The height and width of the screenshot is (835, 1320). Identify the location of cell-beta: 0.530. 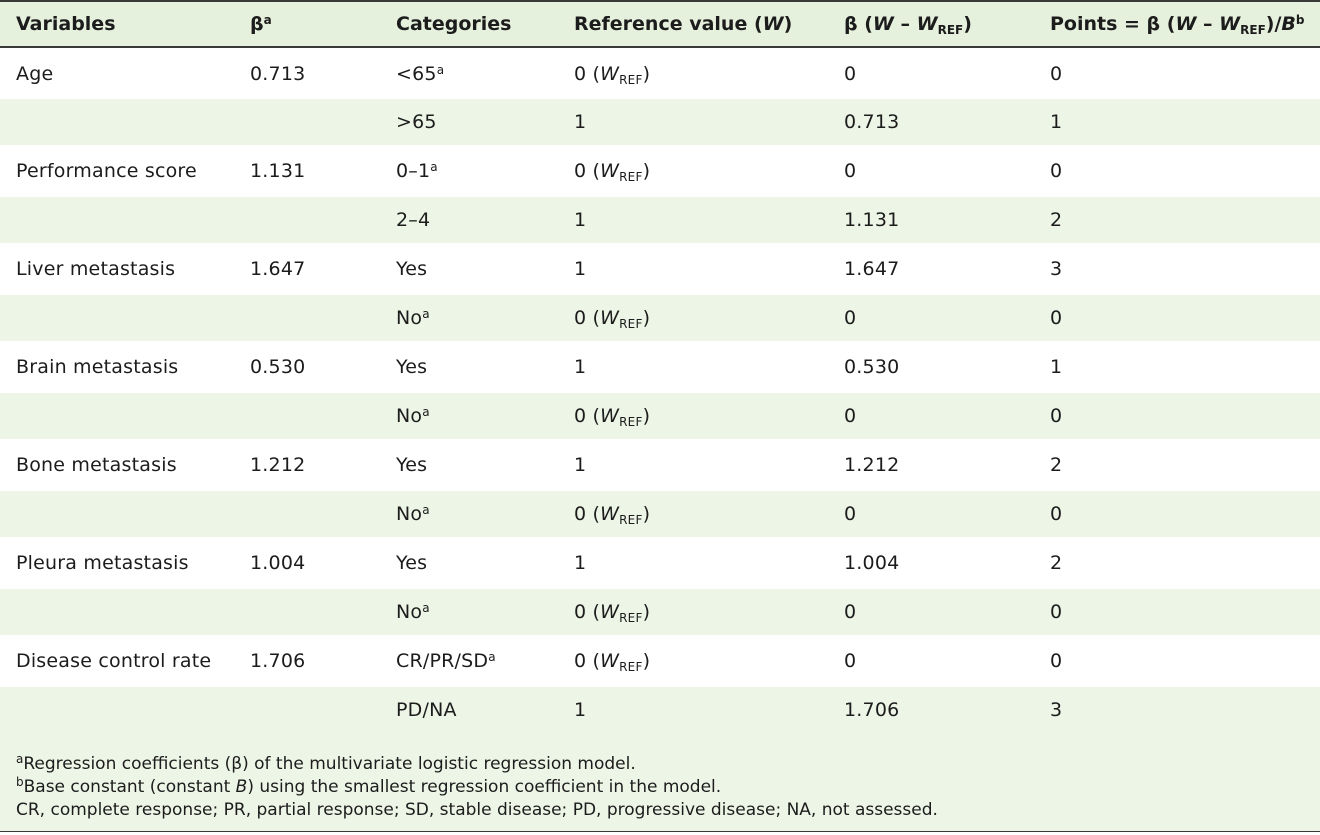
(278, 367).